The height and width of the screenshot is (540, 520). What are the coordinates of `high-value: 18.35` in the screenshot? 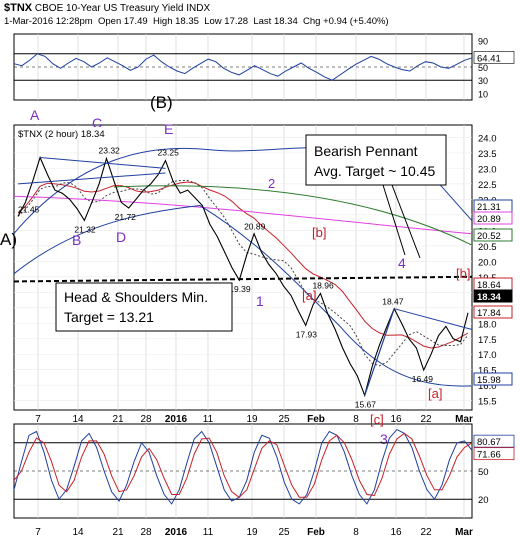 It's located at (187, 21).